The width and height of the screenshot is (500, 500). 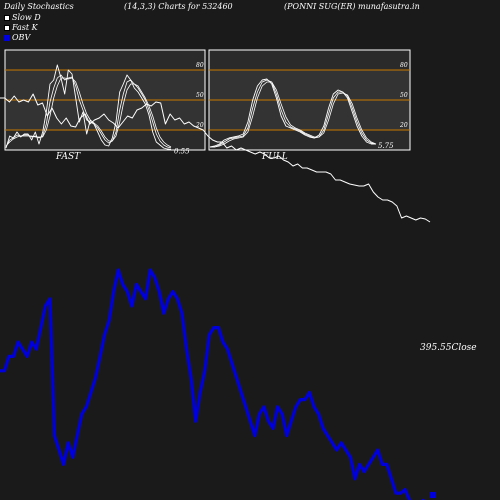 What do you see at coordinates (68, 157) in the screenshot?
I see `fast-panel-label: FAST` at bounding box center [68, 157].